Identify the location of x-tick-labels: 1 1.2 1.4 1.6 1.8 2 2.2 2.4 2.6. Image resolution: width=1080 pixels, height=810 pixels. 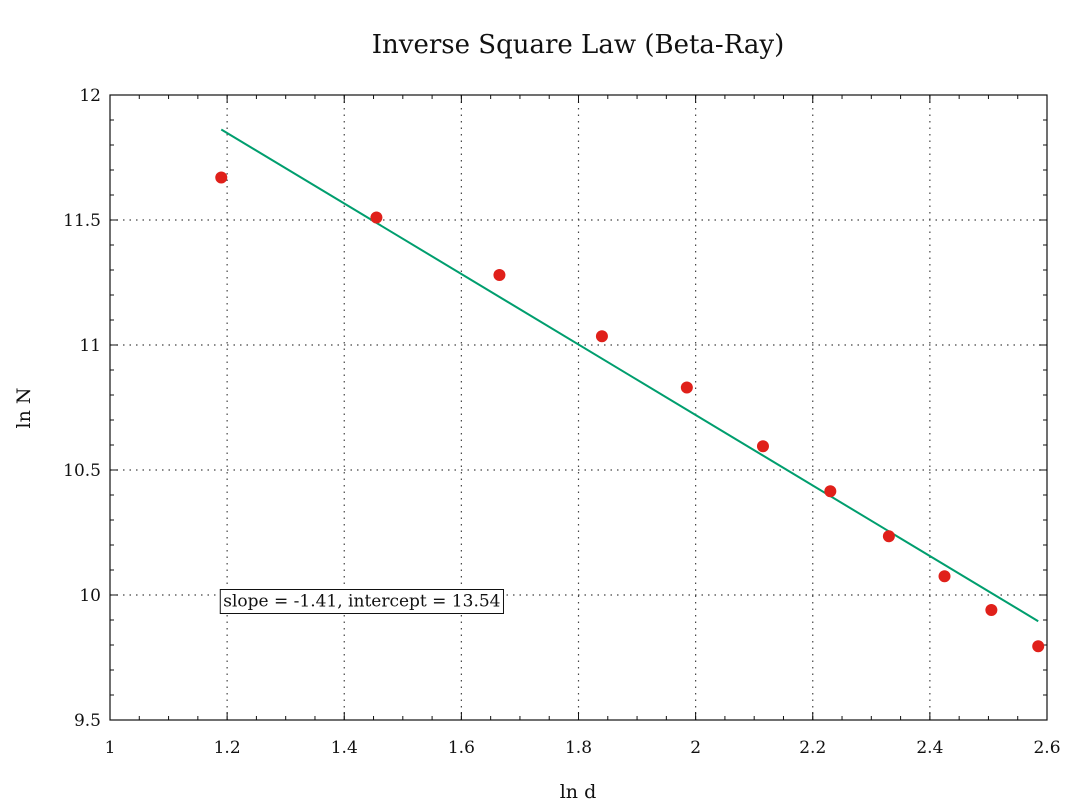
(583, 748).